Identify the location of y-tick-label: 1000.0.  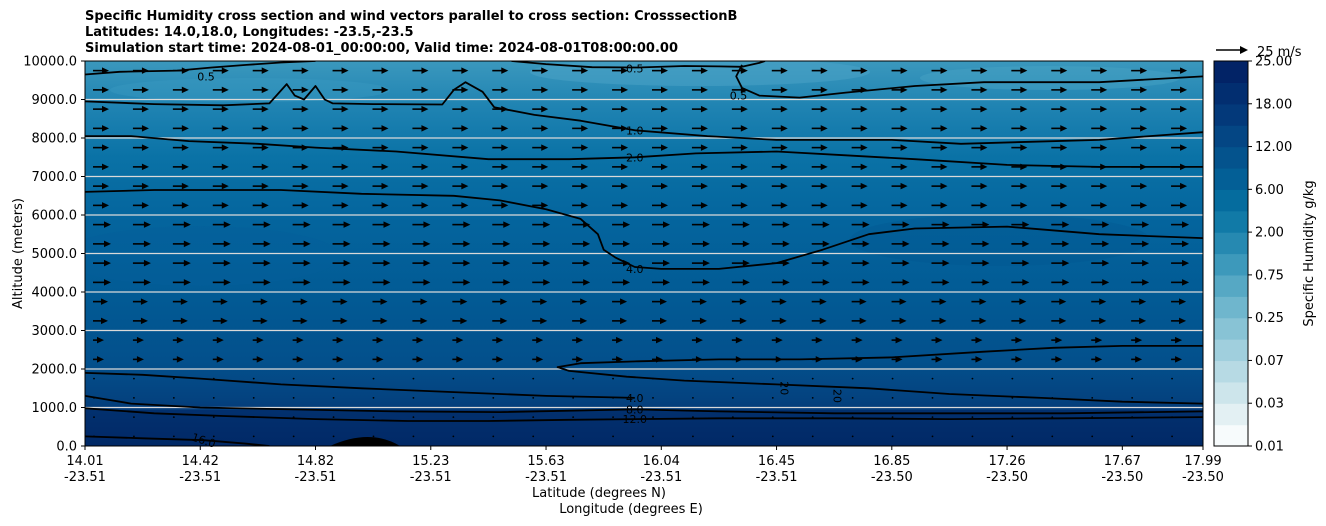
(55, 408).